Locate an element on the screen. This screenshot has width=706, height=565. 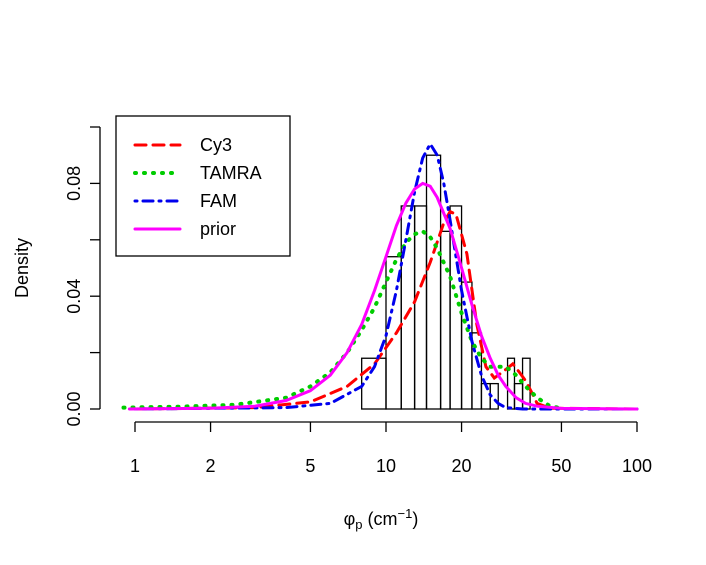
x-tick-label: 1 is located at coordinates (135, 466).